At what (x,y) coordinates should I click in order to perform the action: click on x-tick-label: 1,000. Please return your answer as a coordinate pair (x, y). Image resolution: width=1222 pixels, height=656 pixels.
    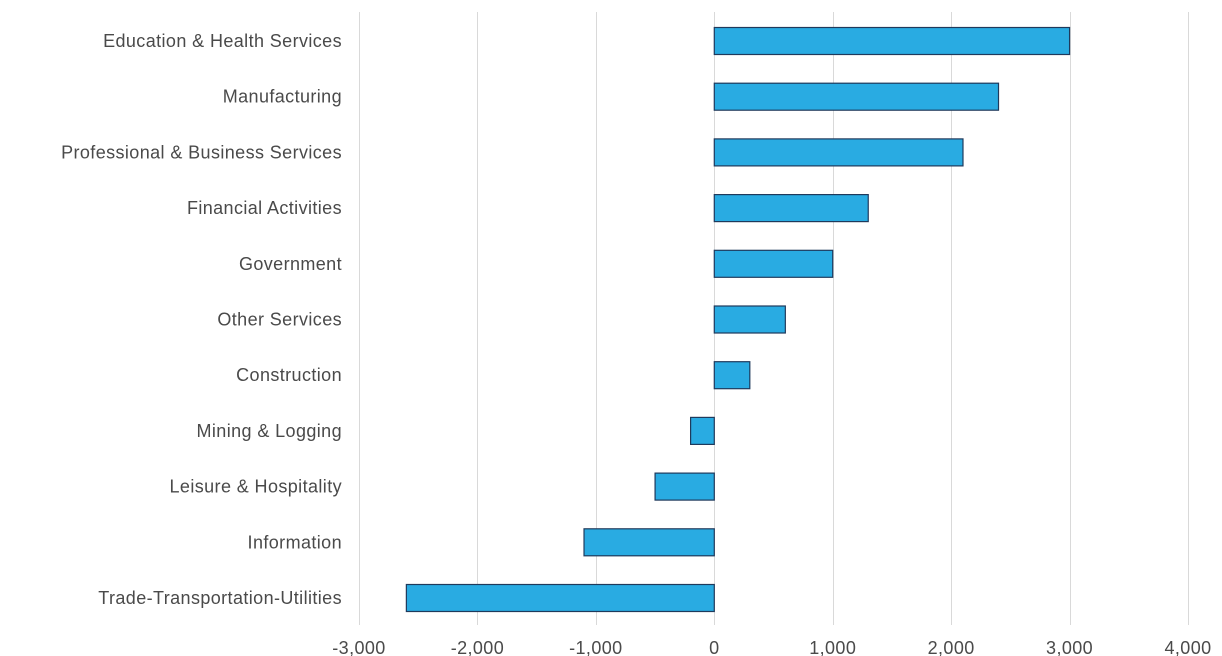
    Looking at the image, I should click on (832, 647).